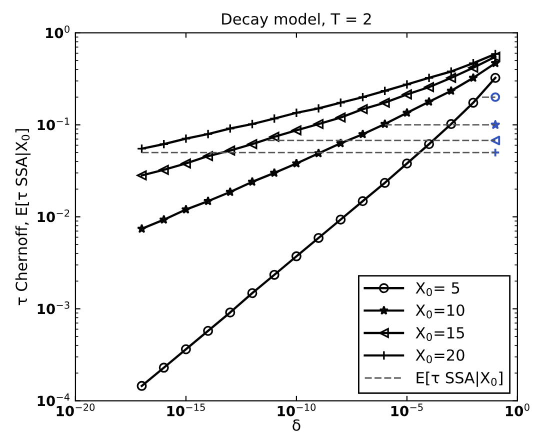  I want to click on y-tick-label: 10$^{−4}$, so click(54, 400).